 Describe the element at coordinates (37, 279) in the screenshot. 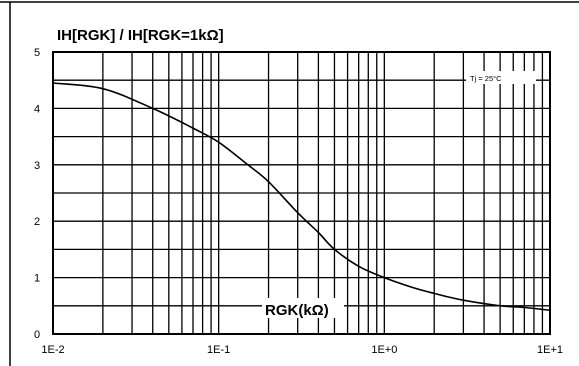

I see `y-tick-label: 1` at that location.